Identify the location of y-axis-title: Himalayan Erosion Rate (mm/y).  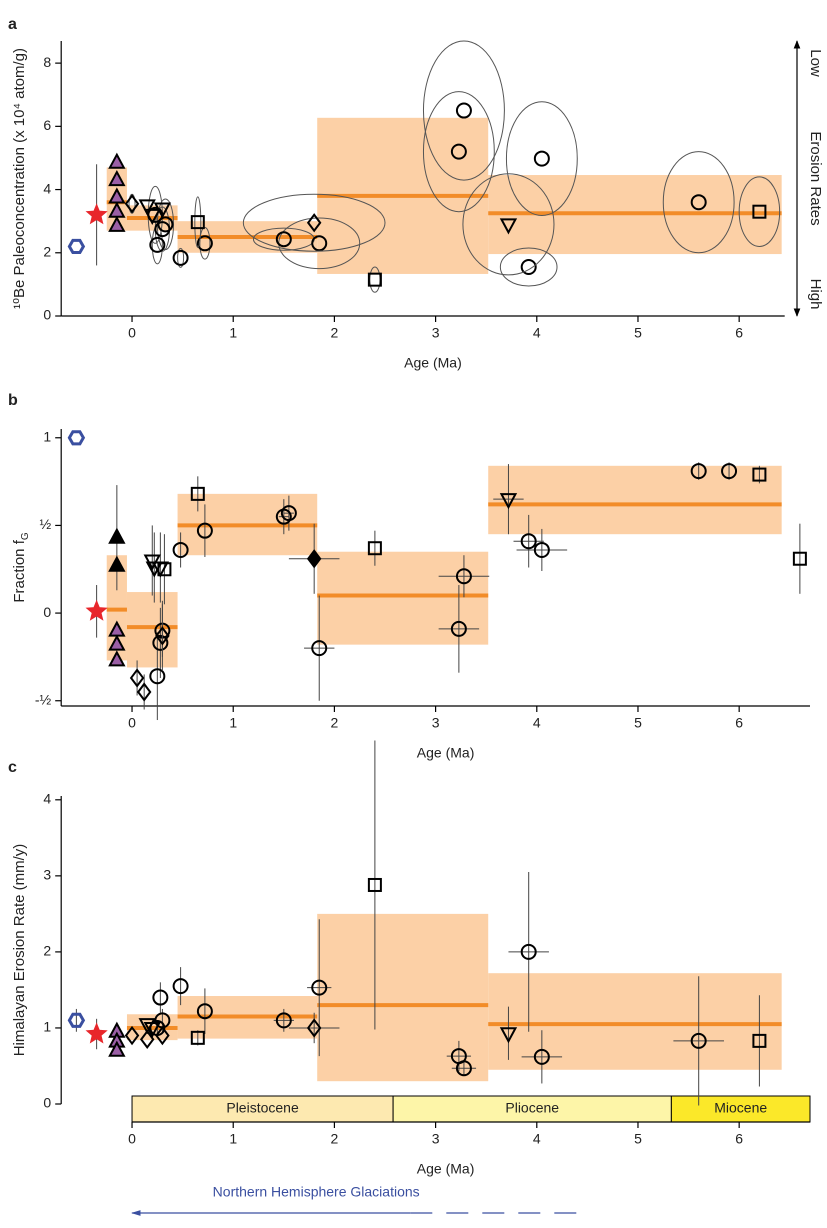
(19, 950).